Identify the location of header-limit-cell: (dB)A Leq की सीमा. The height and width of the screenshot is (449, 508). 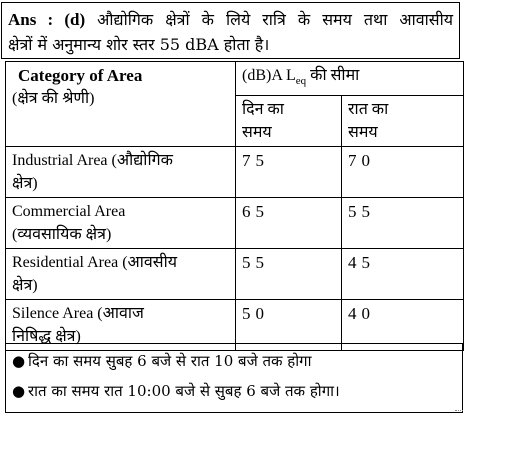
(349, 78).